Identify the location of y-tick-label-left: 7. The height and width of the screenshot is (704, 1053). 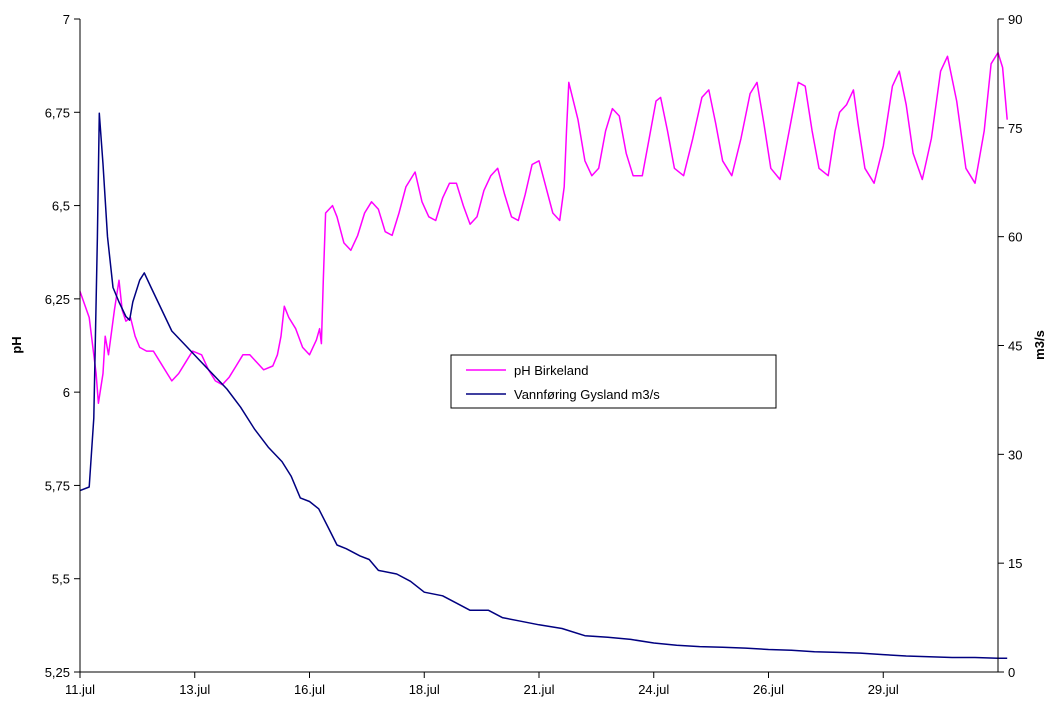
(66, 19).